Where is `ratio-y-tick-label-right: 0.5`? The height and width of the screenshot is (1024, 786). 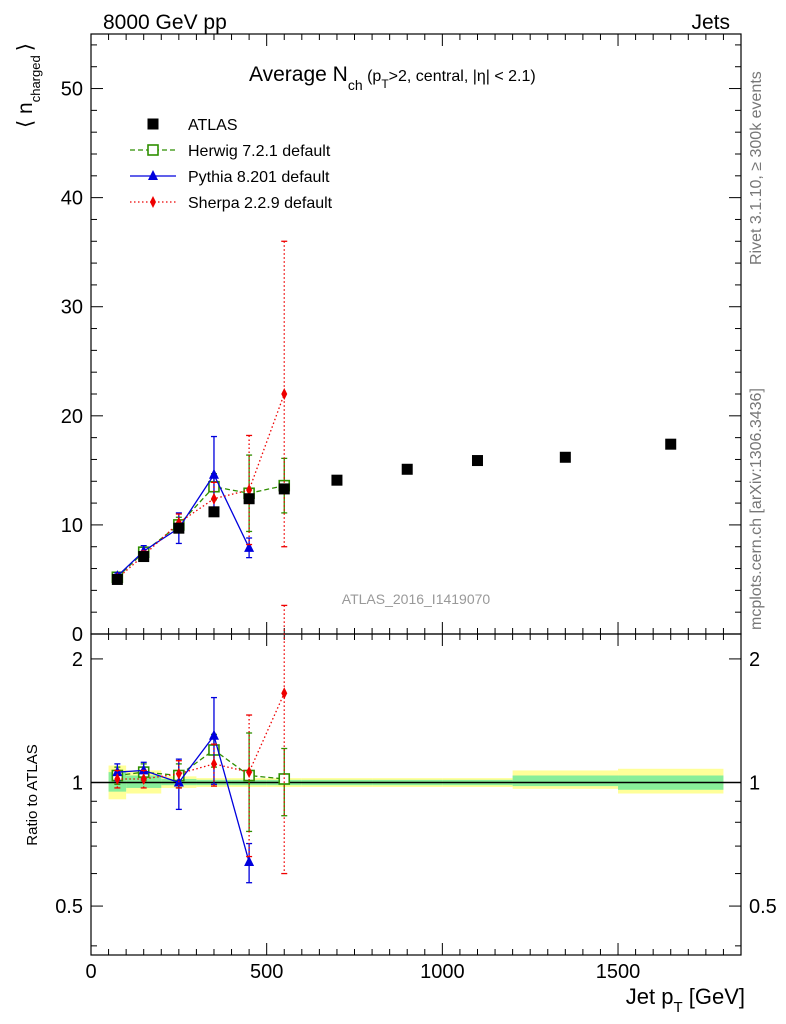
ratio-y-tick-label-right: 0.5 is located at coordinates (763, 907).